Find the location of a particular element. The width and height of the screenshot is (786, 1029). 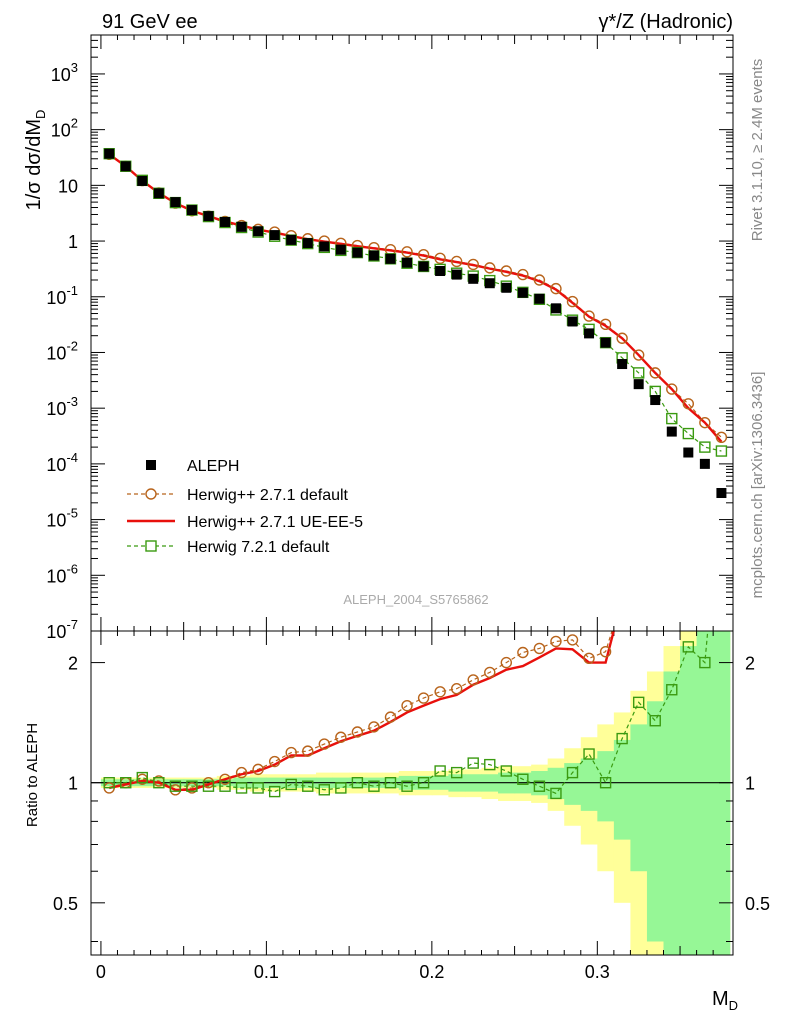

y-tick-label: 10 is located at coordinates (68, 186).